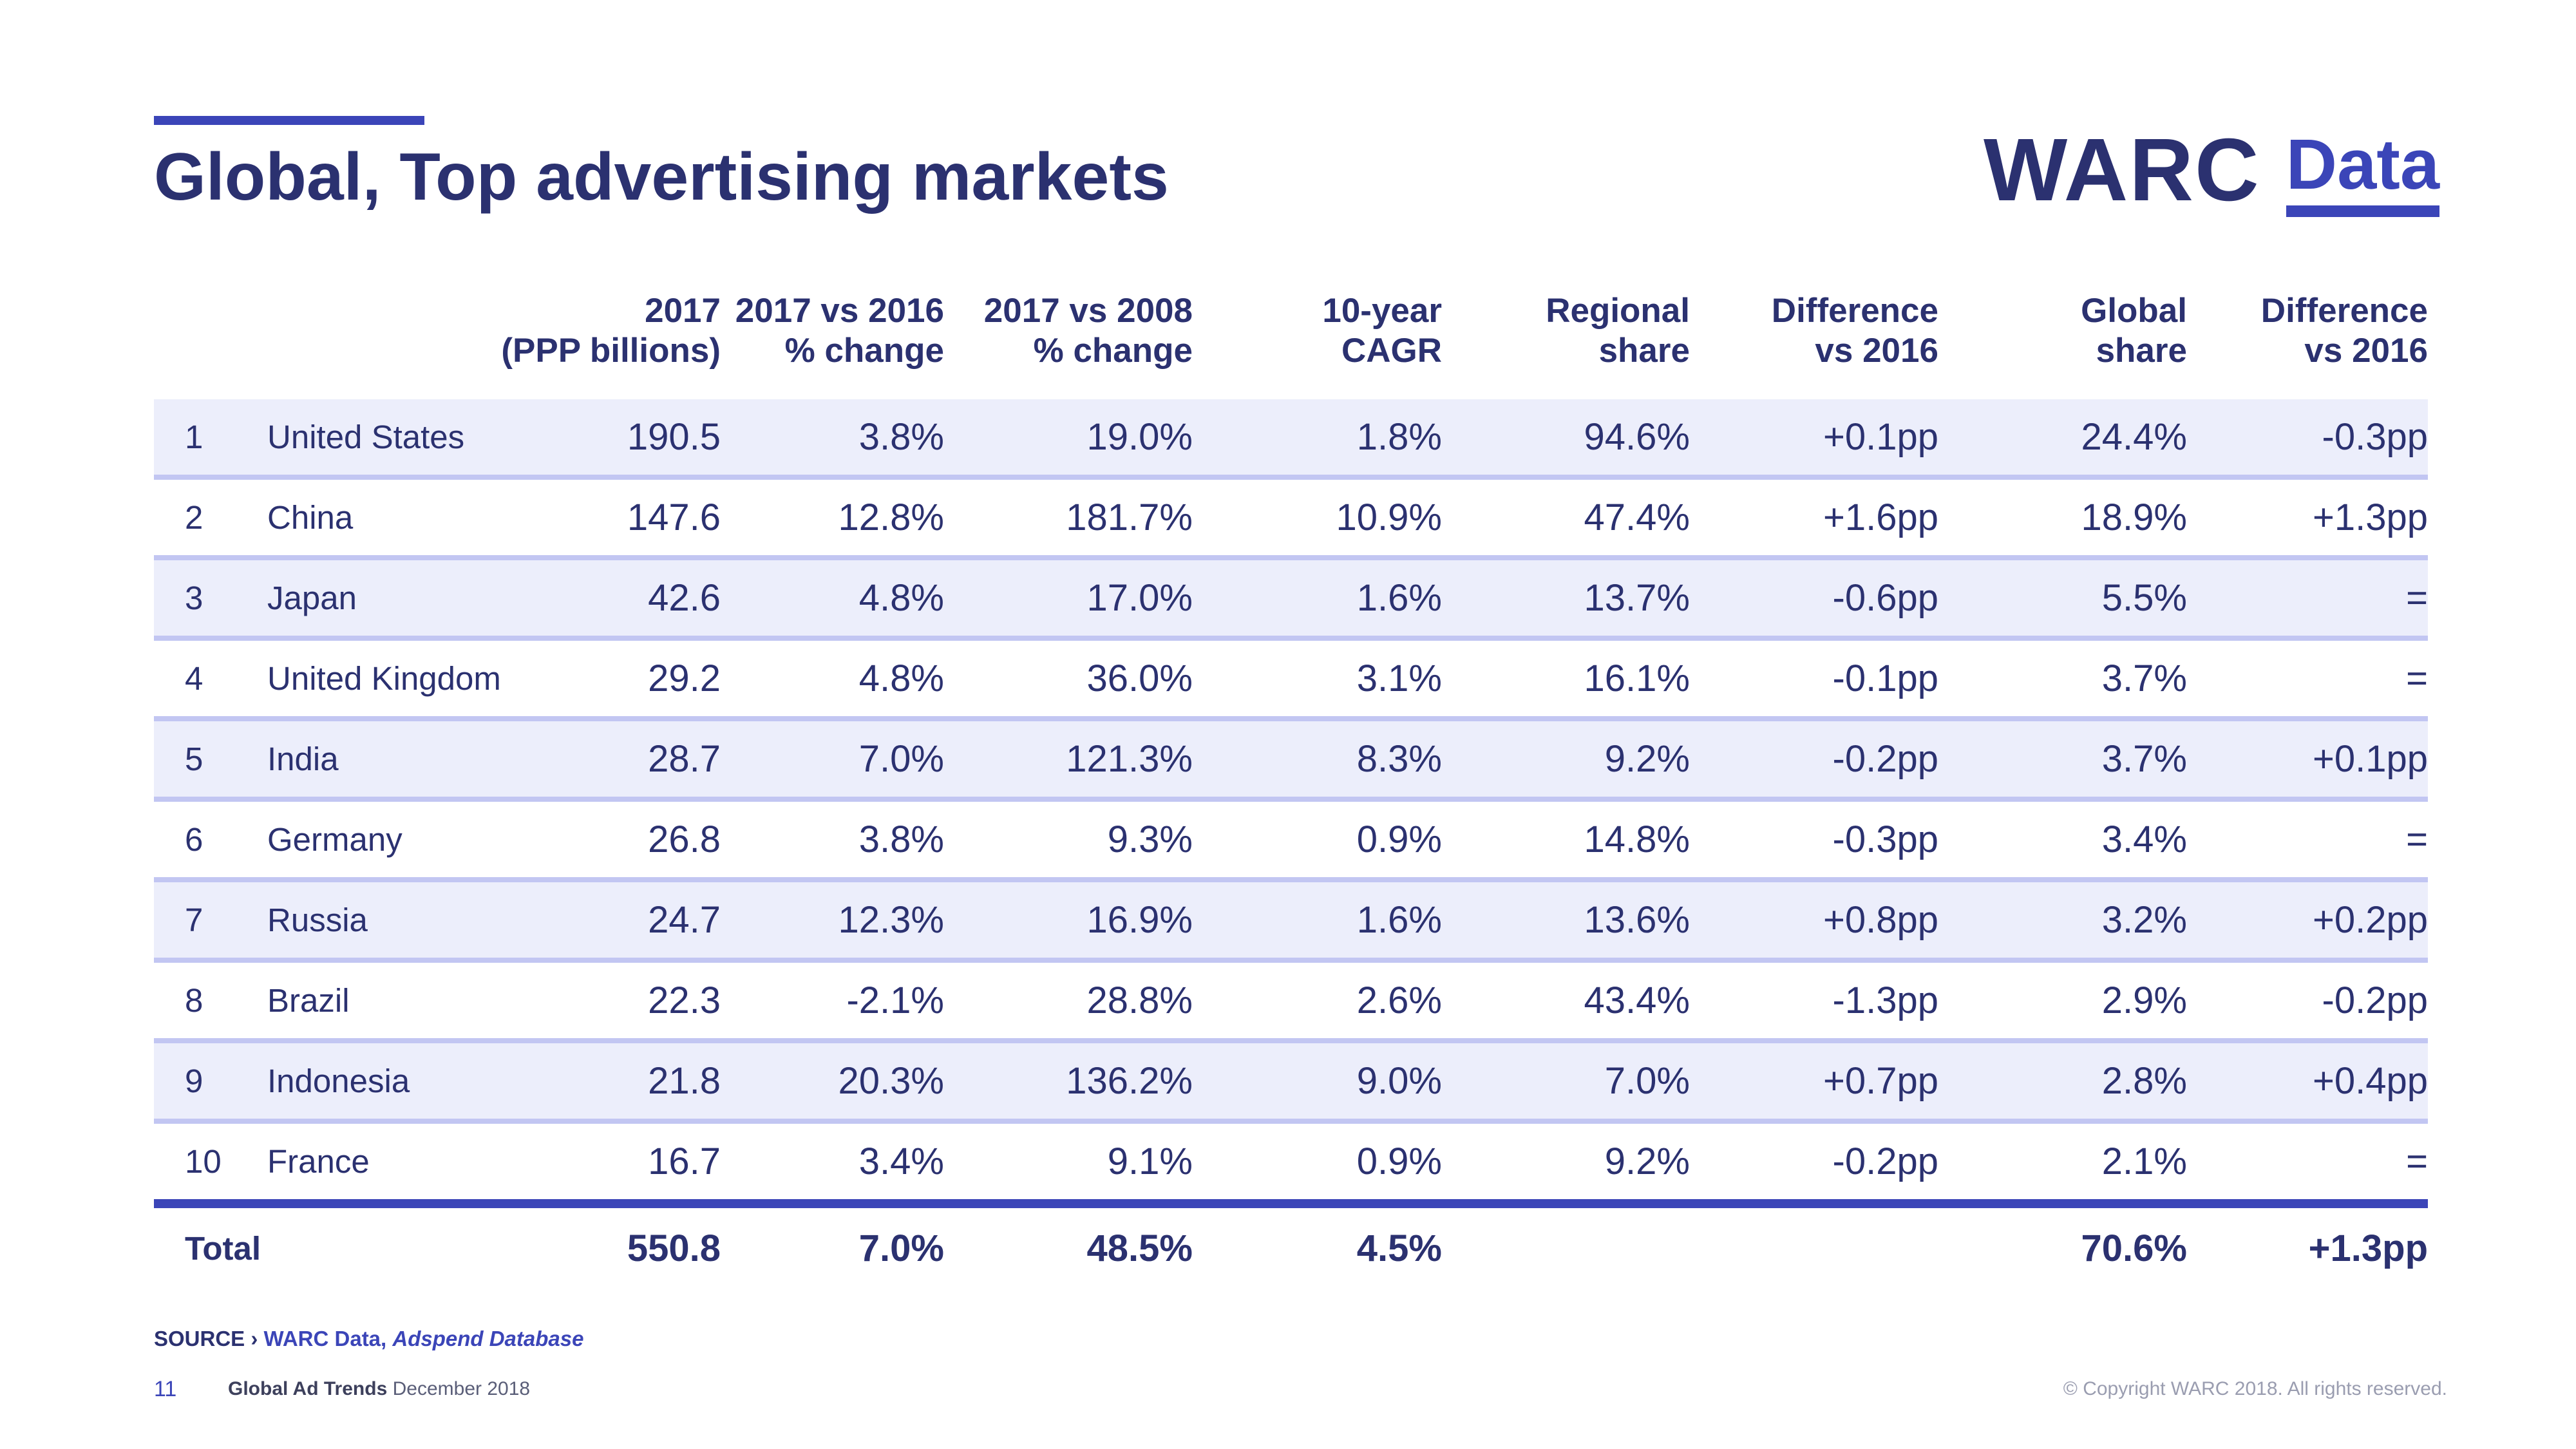  Describe the element at coordinates (901, 759) in the screenshot. I see `value-cell: 7.0%` at that location.